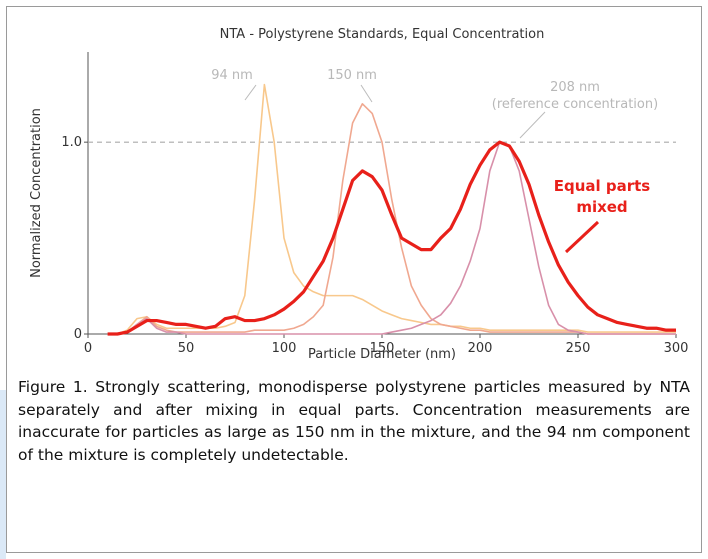  I want to click on annotation: 94 nm, so click(232, 75).